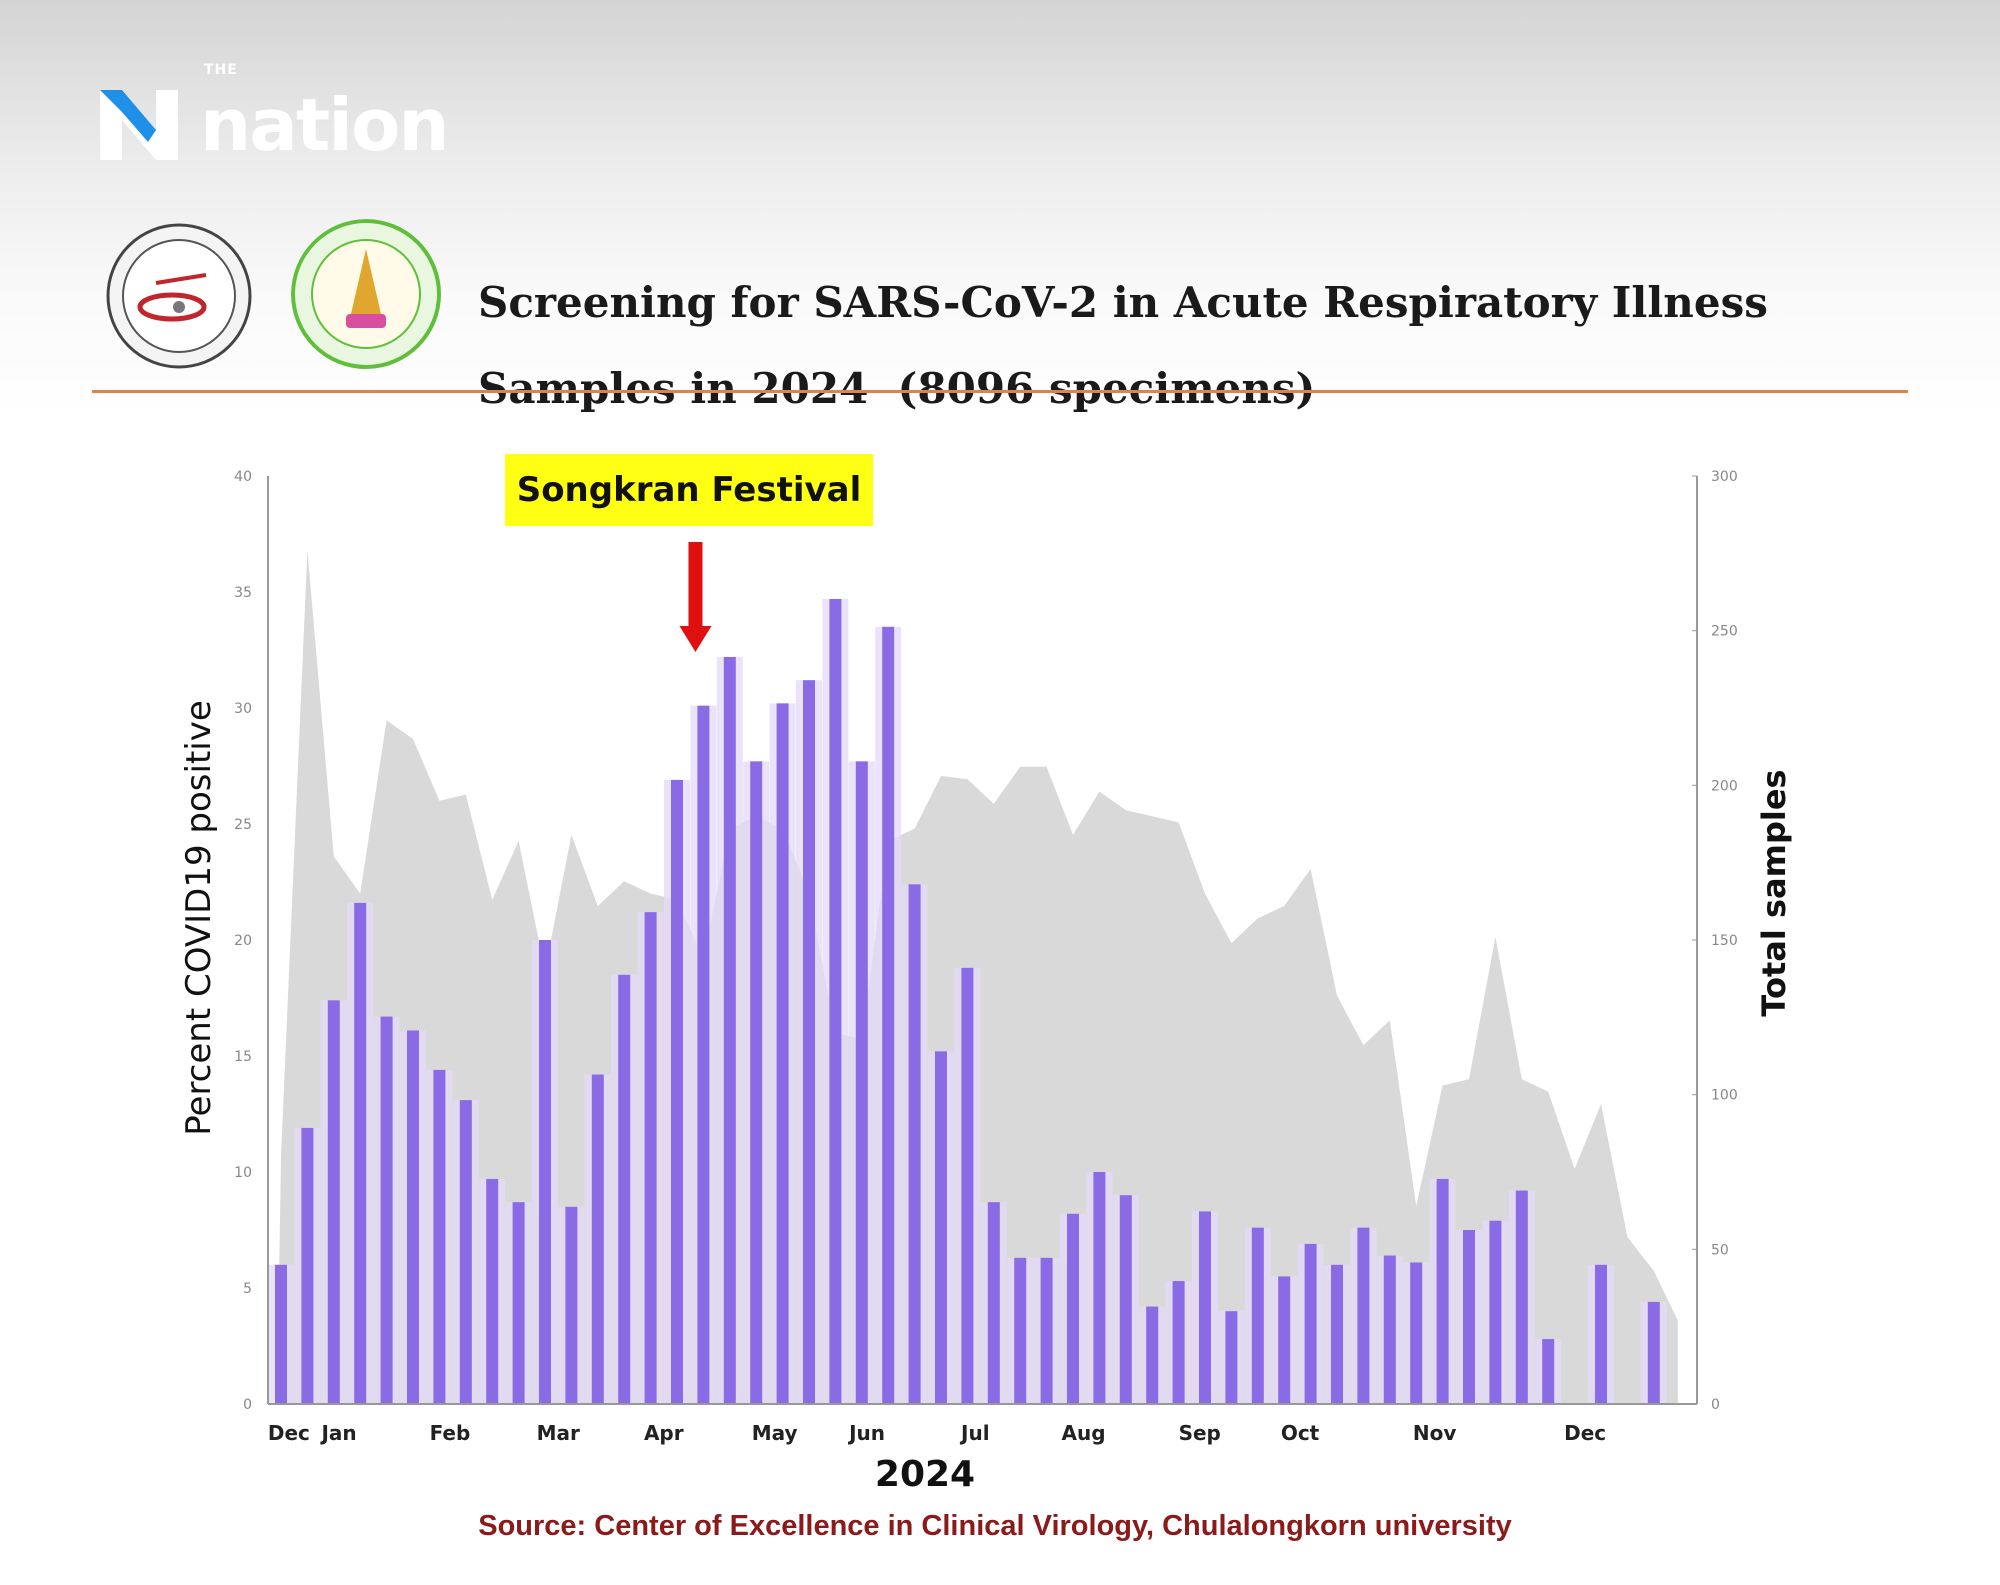 This screenshot has height=1585, width=2000. Describe the element at coordinates (1435, 1433) in the screenshot. I see `month-tick-label: Nov` at that location.